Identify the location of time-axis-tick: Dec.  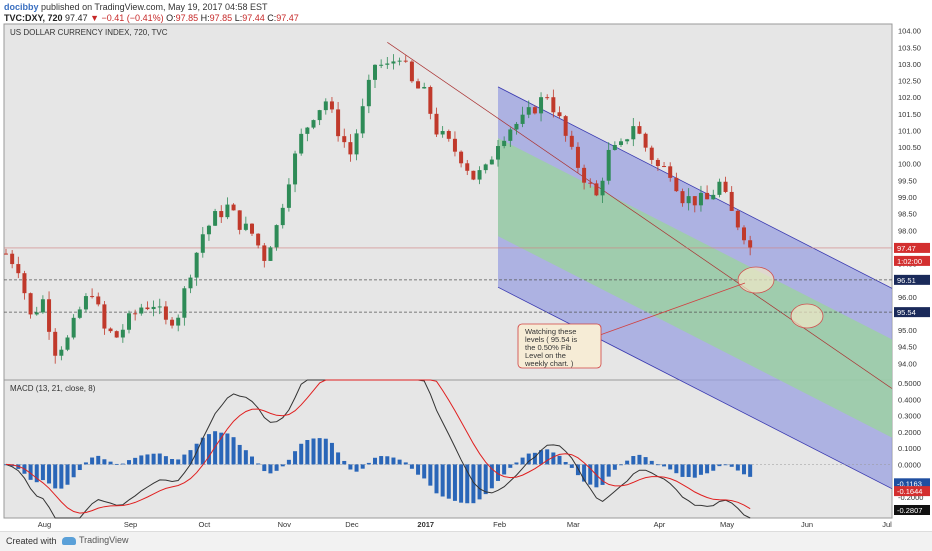
(352, 524).